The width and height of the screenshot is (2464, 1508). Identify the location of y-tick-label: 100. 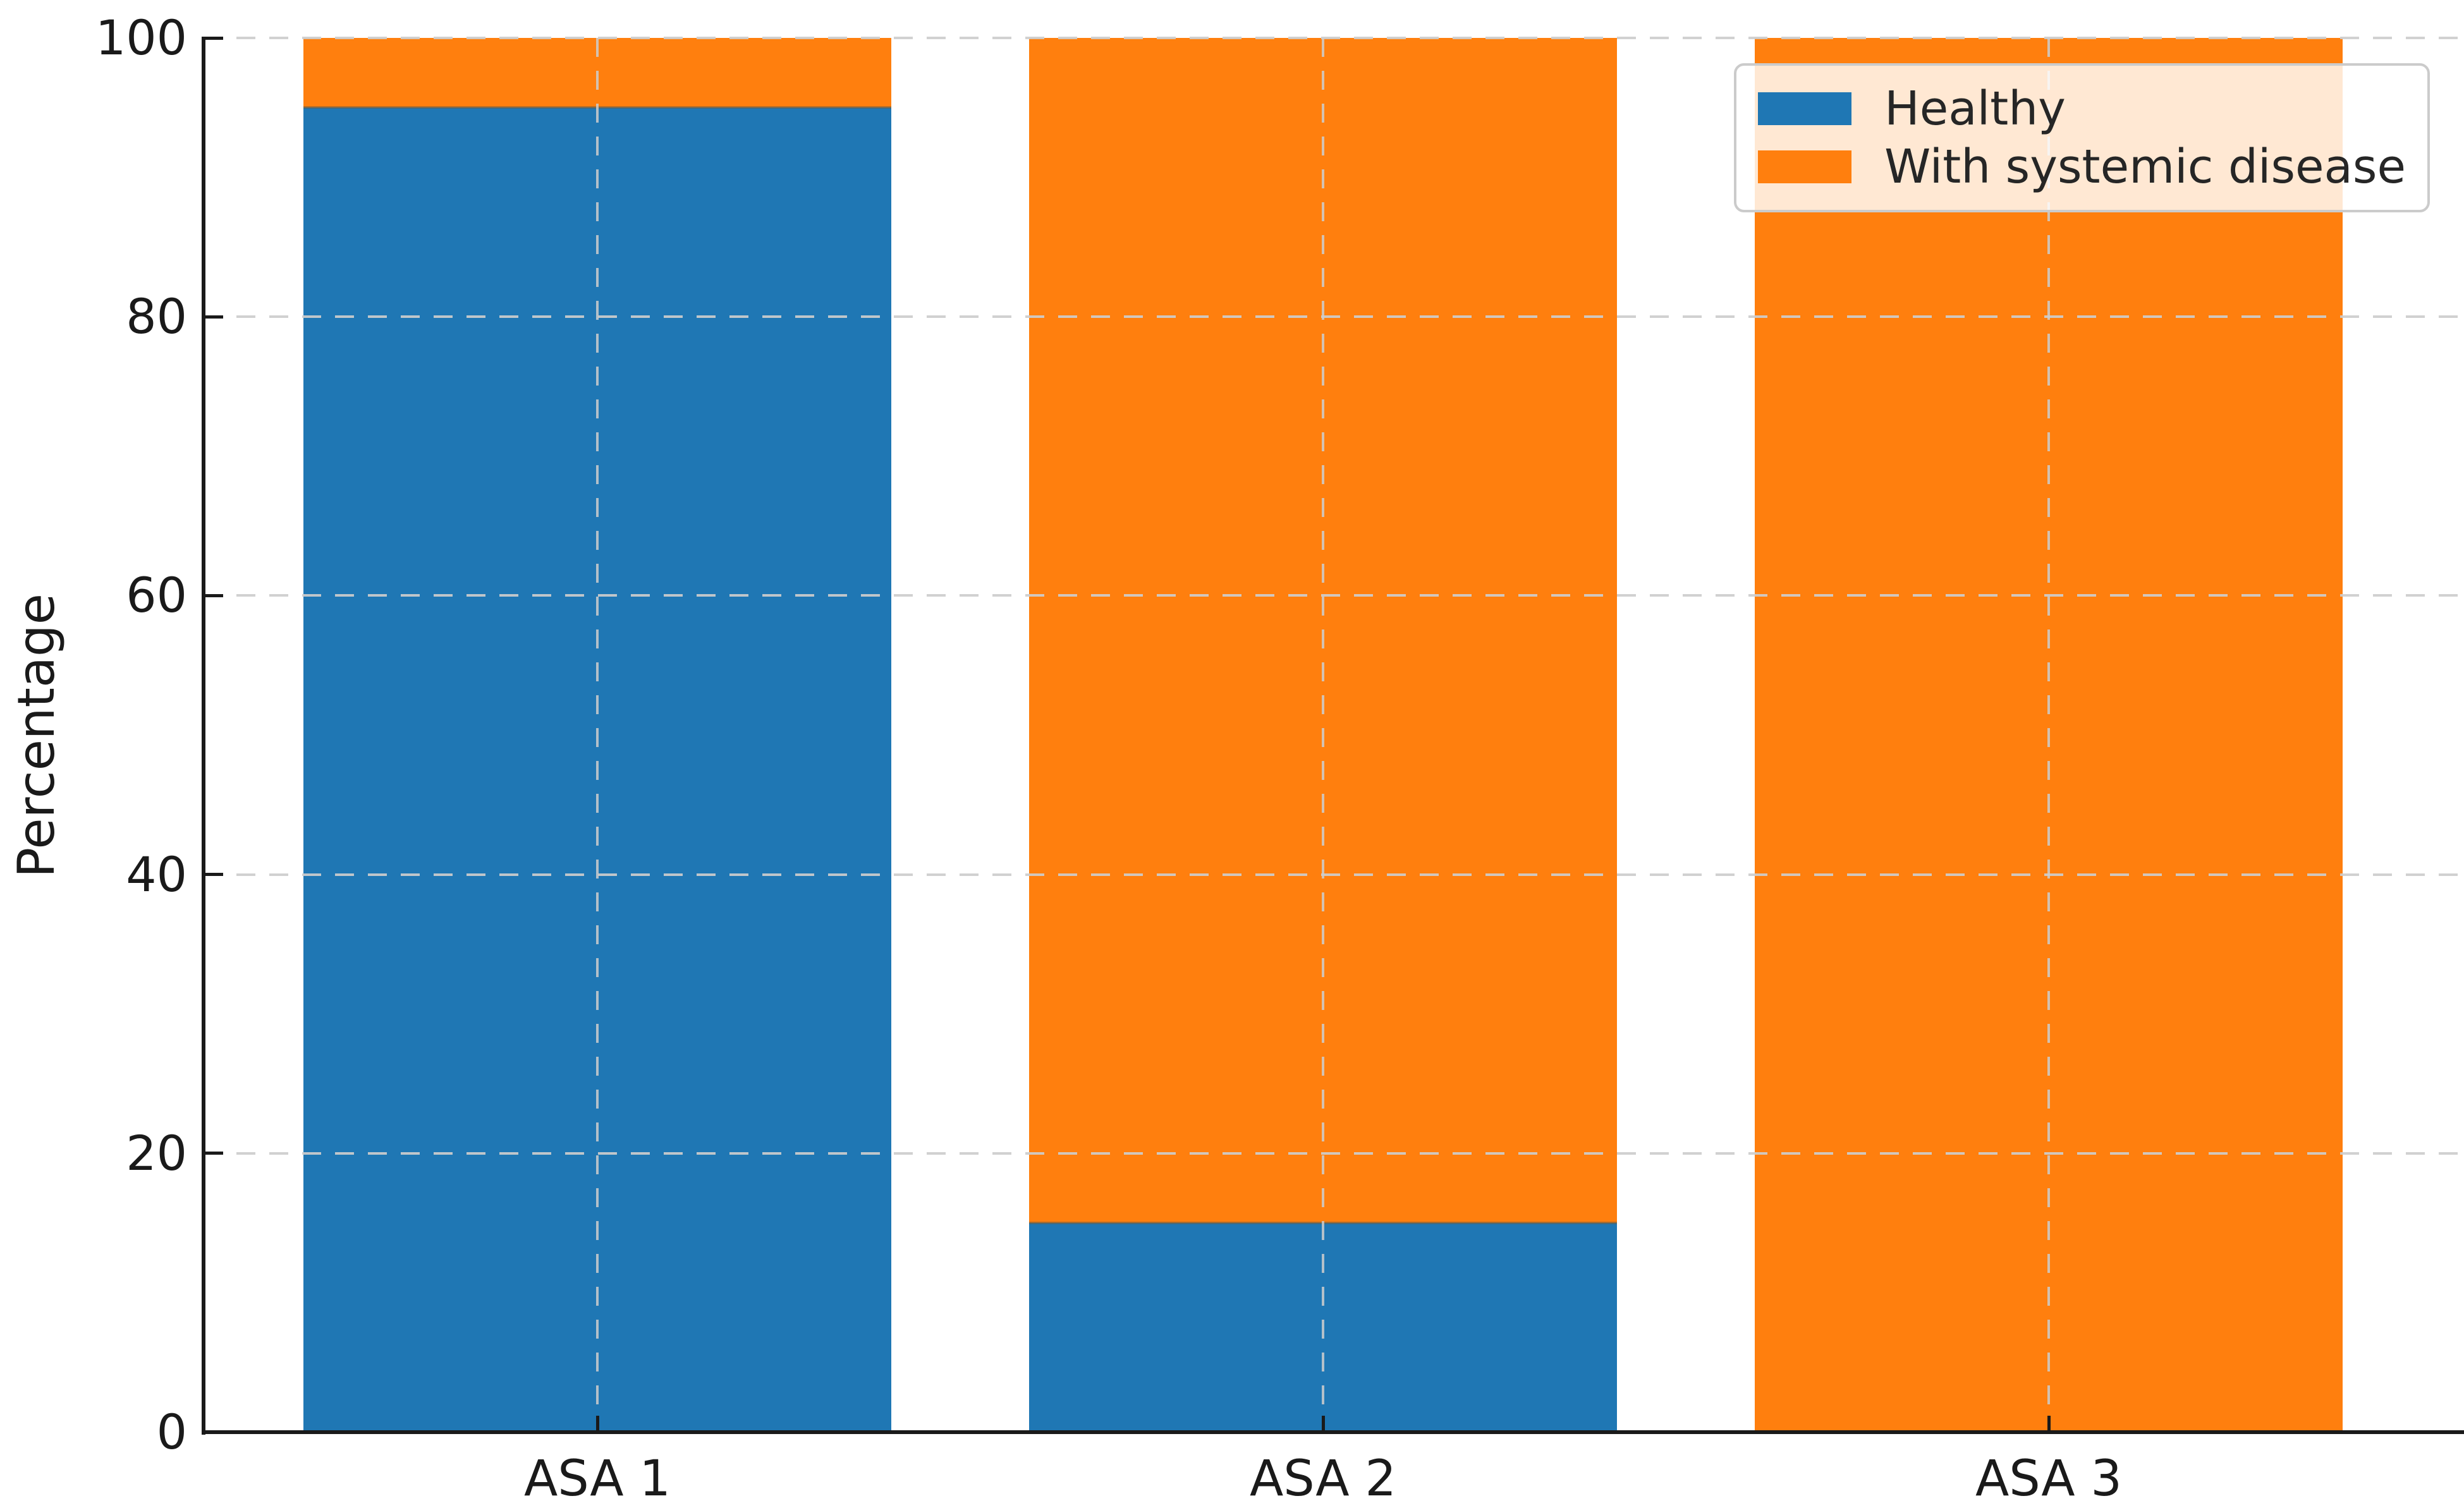
(141, 38).